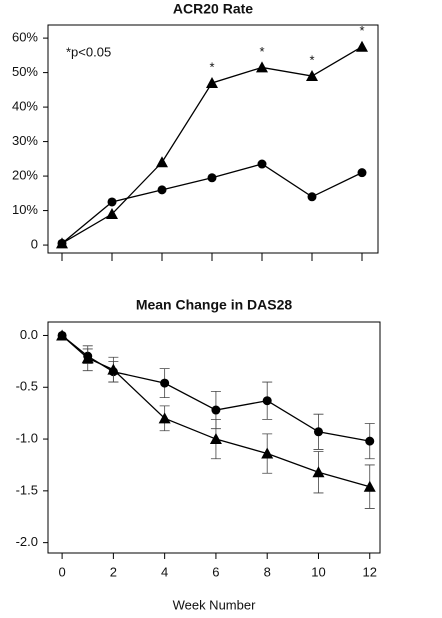 The image size is (442, 618). Describe the element at coordinates (267, 571) in the screenshot. I see `x-tick-label: 8` at that location.